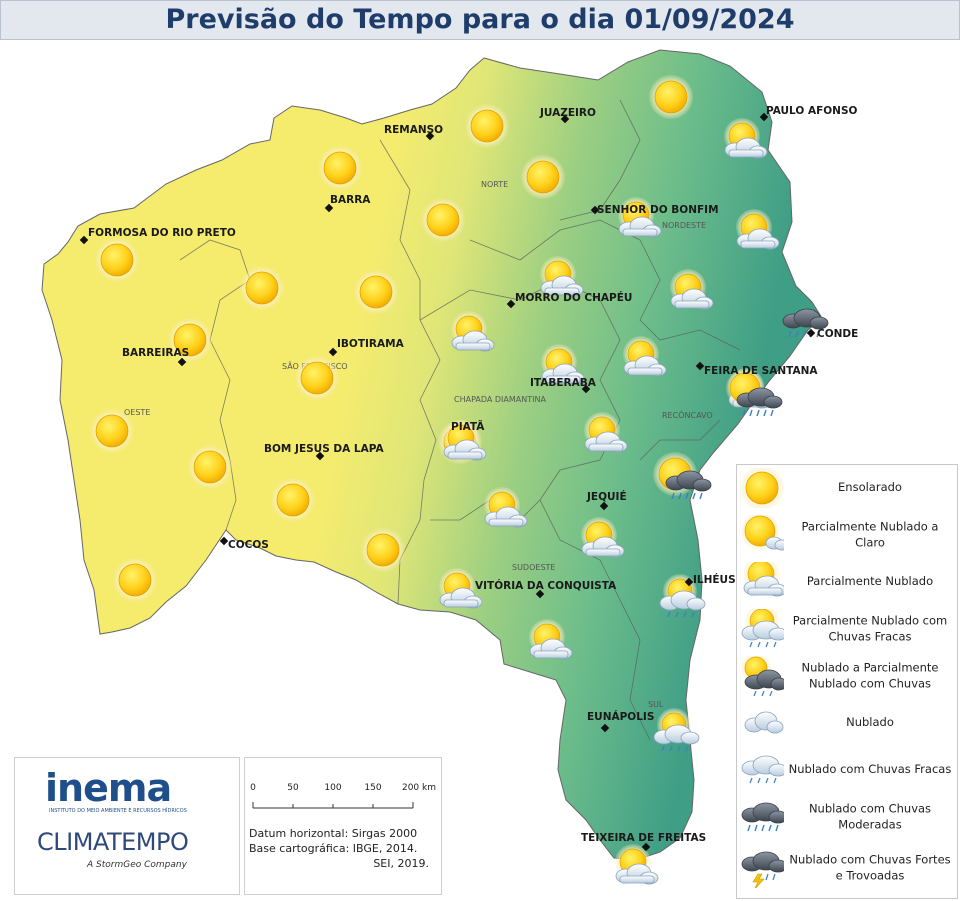 Image resolution: width=960 pixels, height=901 pixels. I want to click on city-label-remanso: REMANSO, so click(413, 130).